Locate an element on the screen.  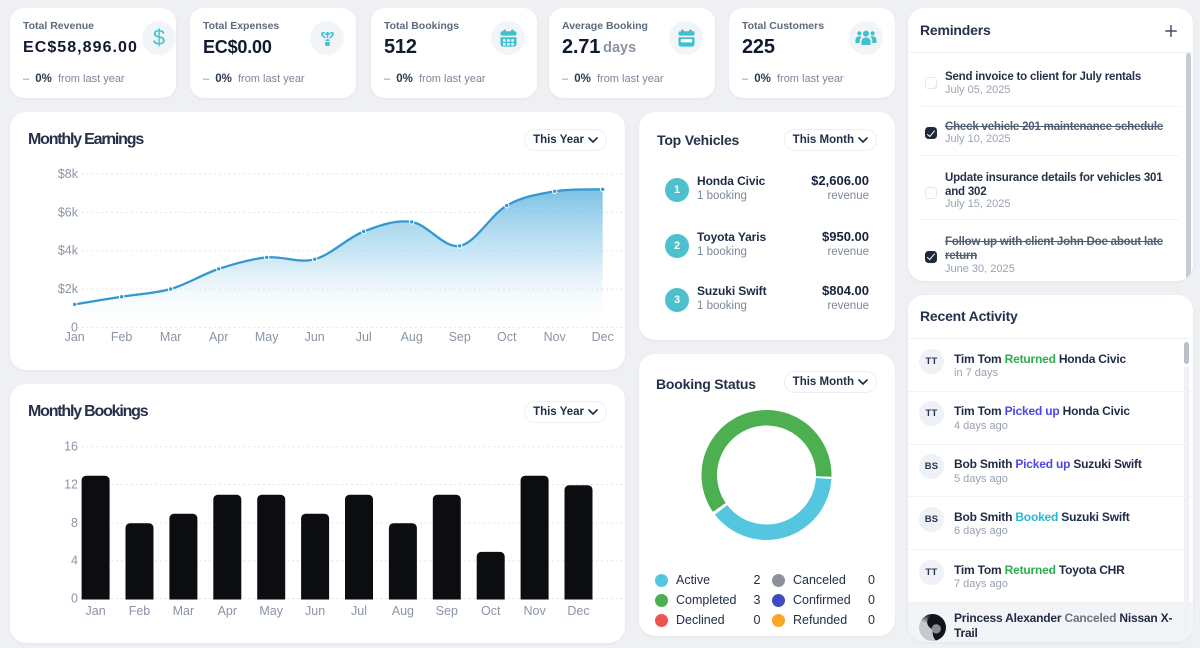
svg-text: 4 is located at coordinates (74, 561).